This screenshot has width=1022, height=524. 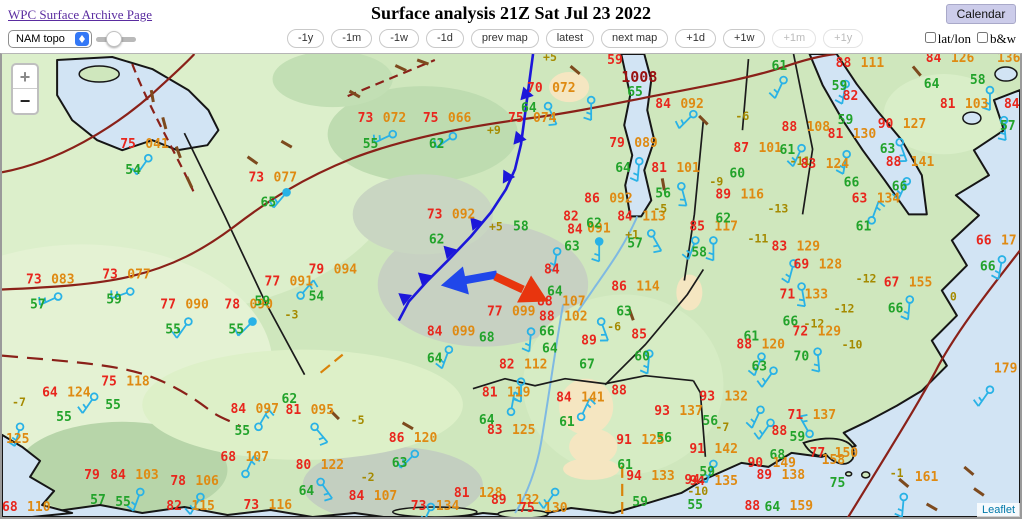 What do you see at coordinates (232, 305) in the screenshot?
I see `svg-text: 78` at bounding box center [232, 305].